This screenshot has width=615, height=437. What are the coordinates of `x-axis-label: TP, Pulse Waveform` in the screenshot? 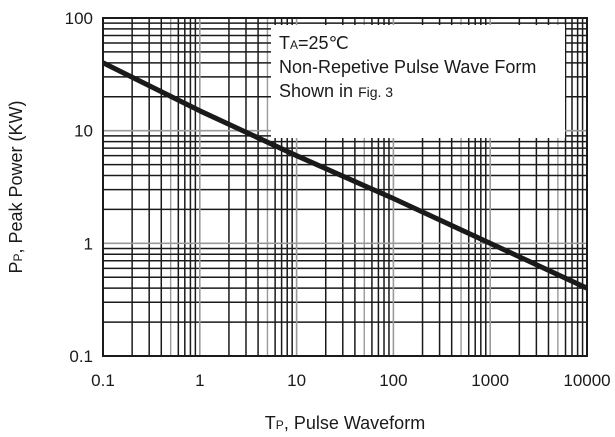 It's located at (345, 423).